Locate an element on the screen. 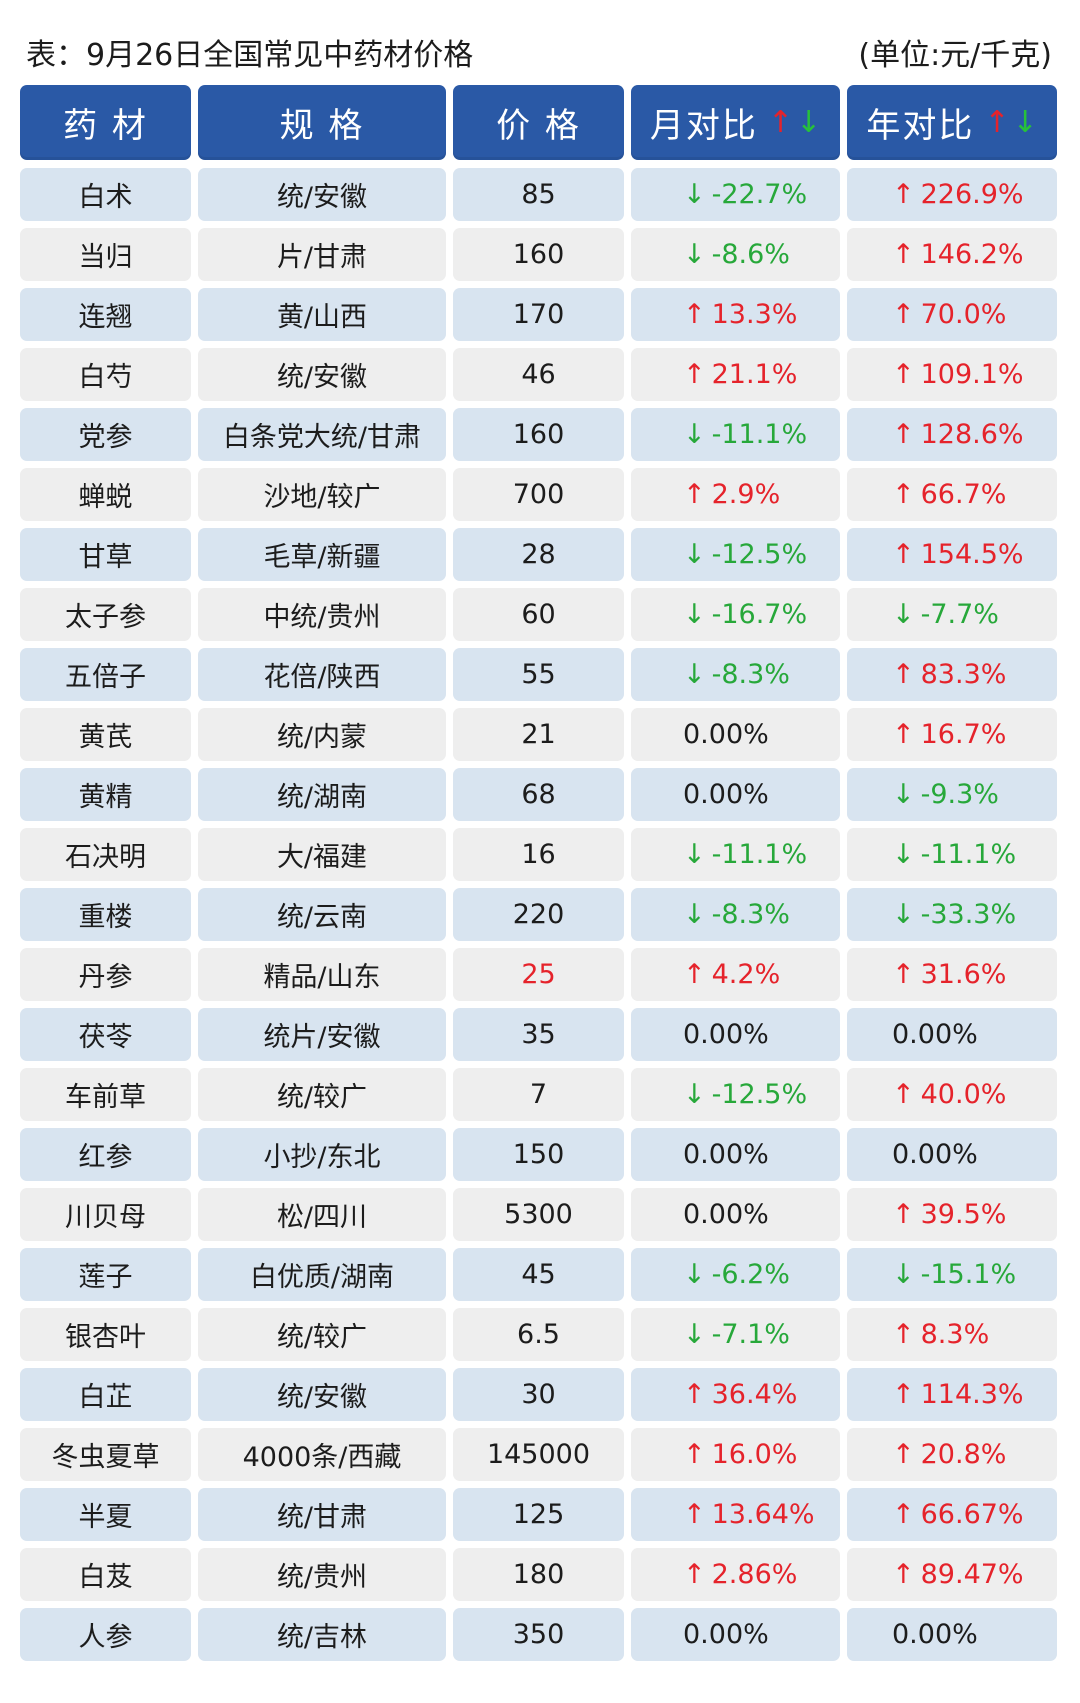 The height and width of the screenshot is (1703, 1080). herb-name-cell-text: 黄芪 is located at coordinates (105, 737).